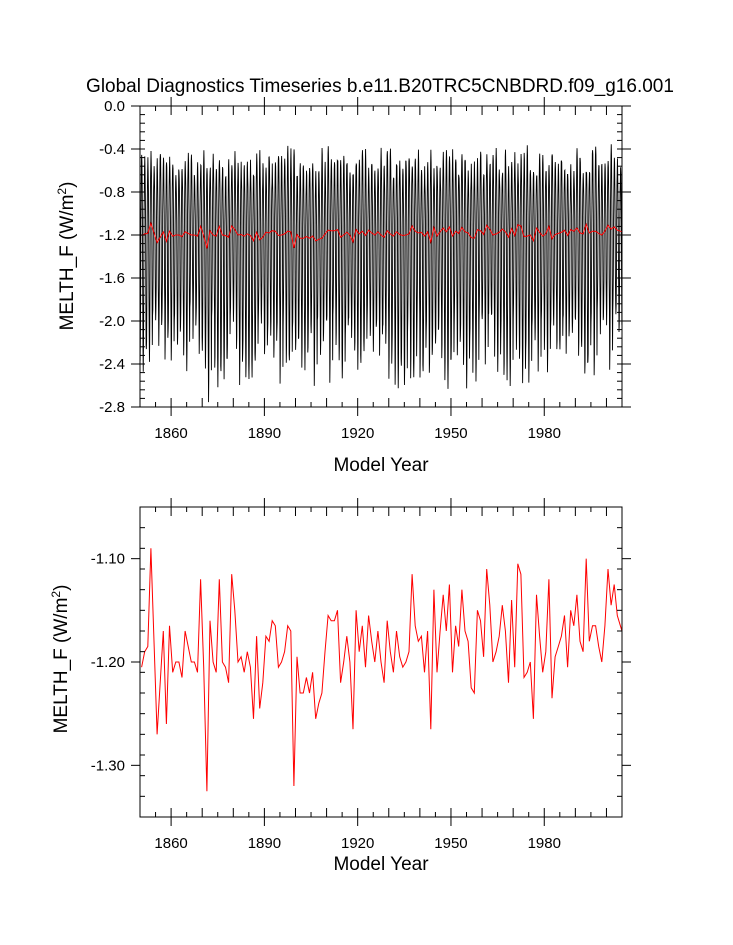 This screenshot has width=733, height=945. Describe the element at coordinates (112, 278) in the screenshot. I see `y-tick-label: -1.6` at that location.